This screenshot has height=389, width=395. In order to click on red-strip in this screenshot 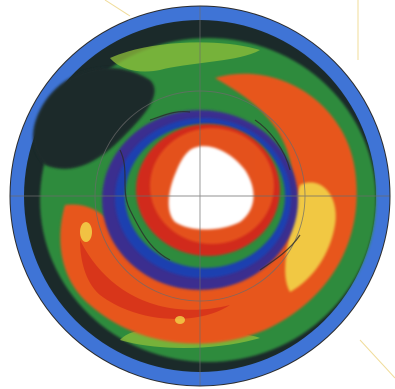, I will do `click(155, 279)`.